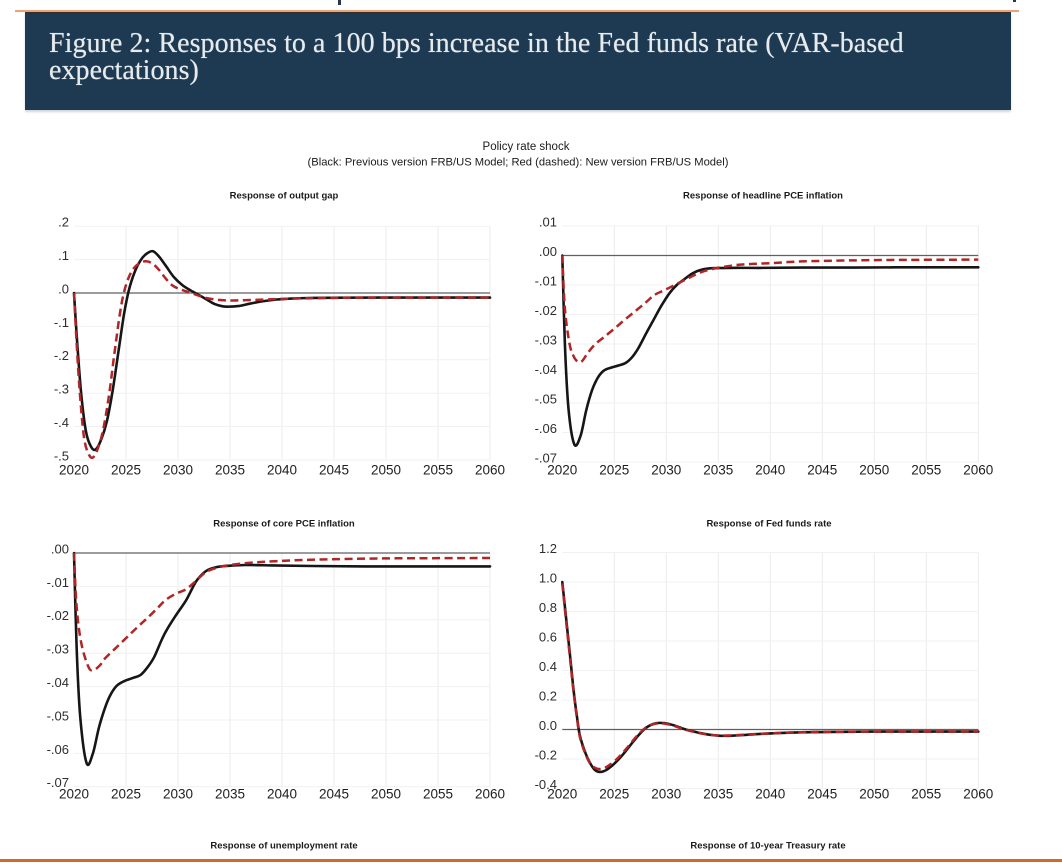 The height and width of the screenshot is (867, 1062). What do you see at coordinates (546, 754) in the screenshot?
I see `svg-text: -0.2` at bounding box center [546, 754].